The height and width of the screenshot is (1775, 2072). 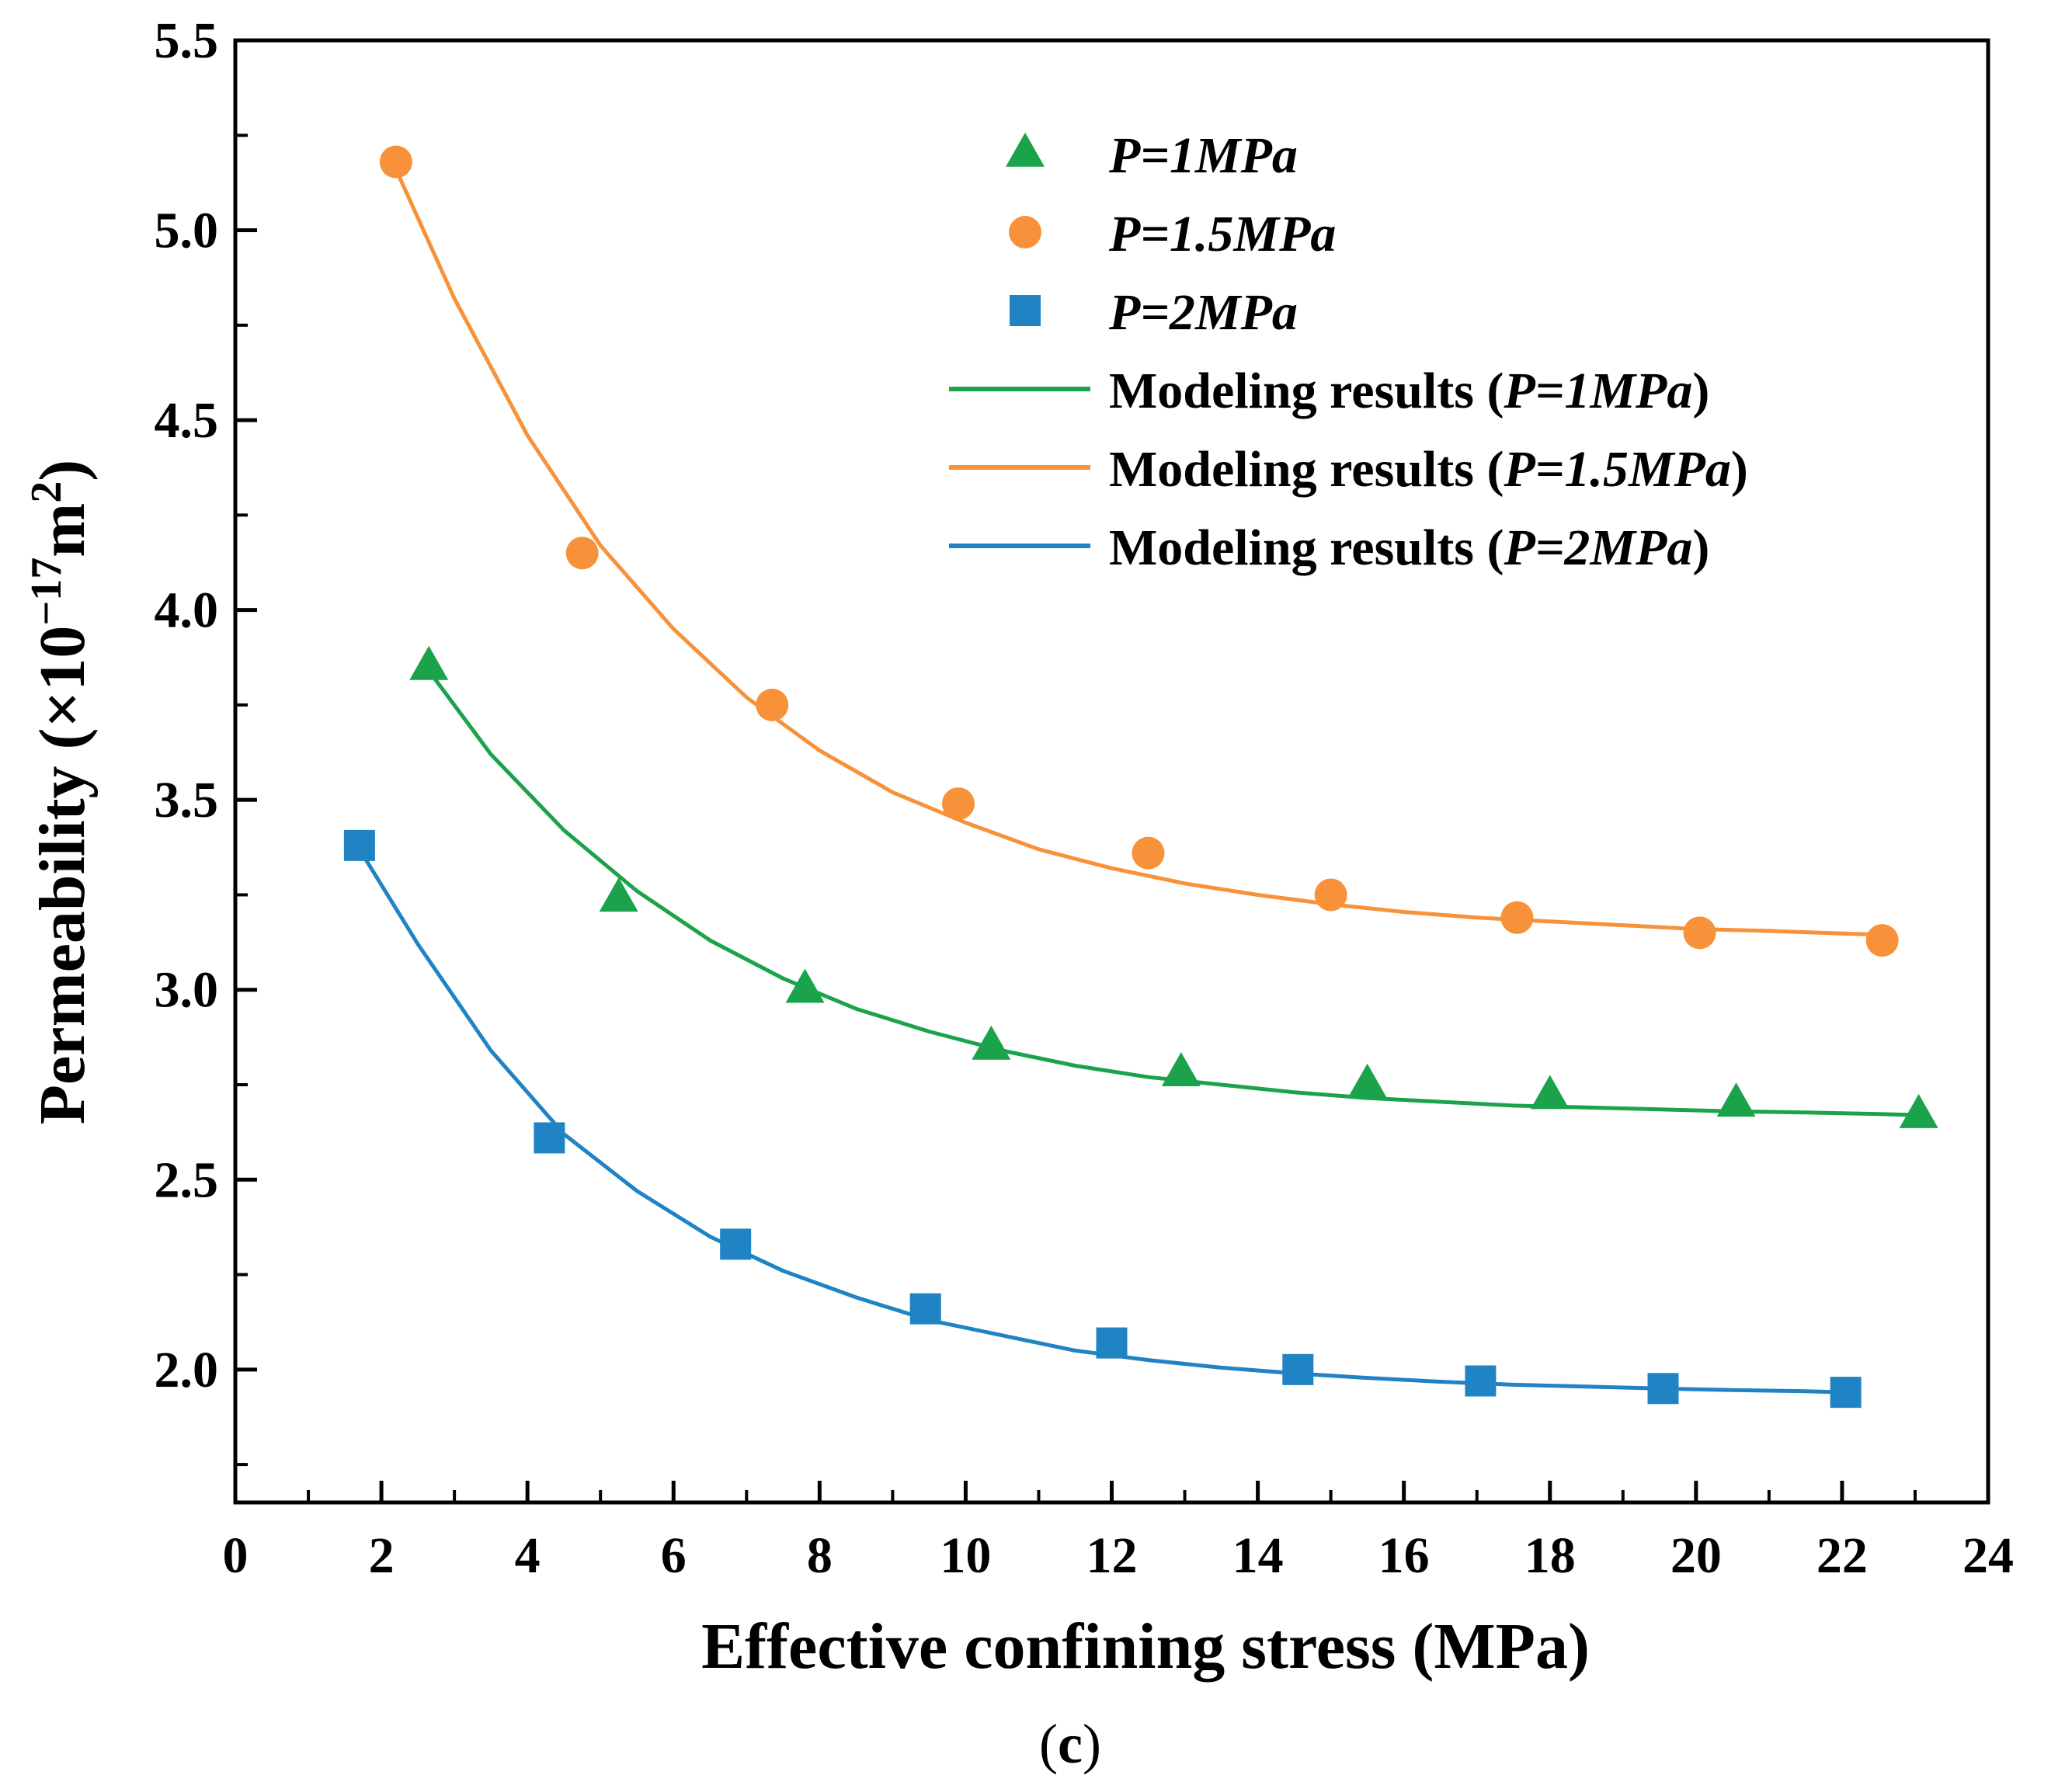 I want to click on legend-label: P=1.5MPa, so click(x=1222, y=234).